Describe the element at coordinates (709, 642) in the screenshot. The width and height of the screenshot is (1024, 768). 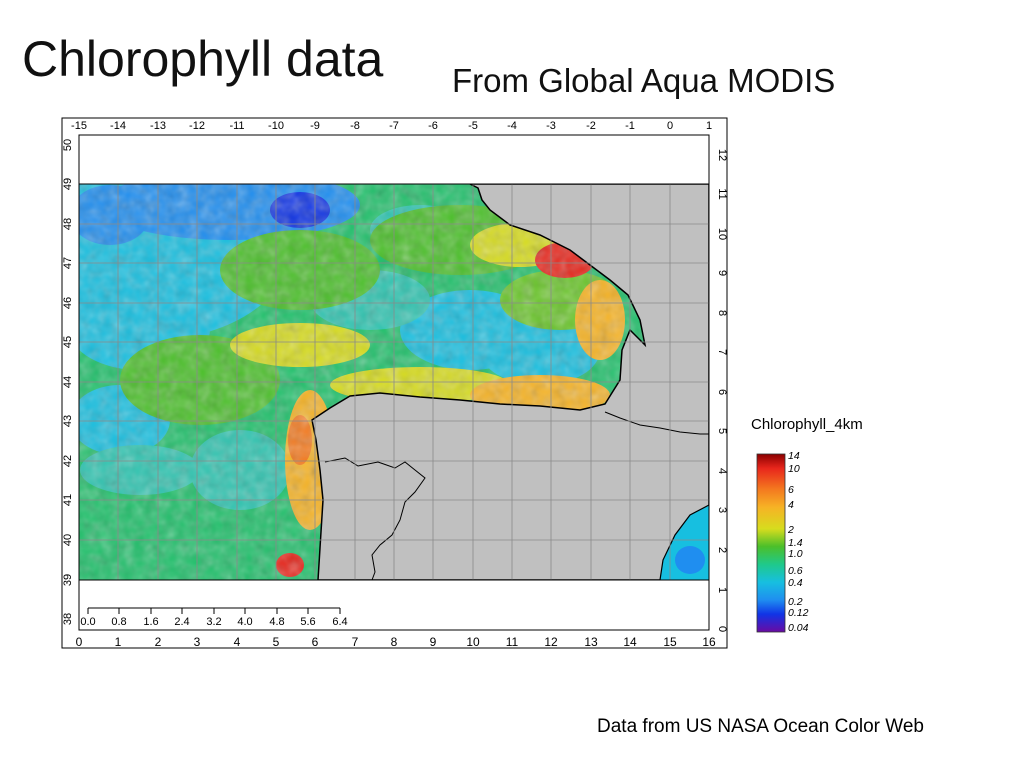
I see `bottom-axis-label: 16` at that location.